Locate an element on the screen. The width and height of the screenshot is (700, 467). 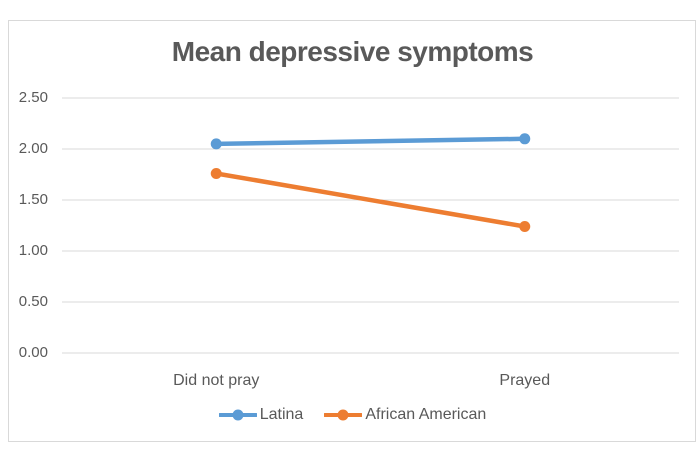
y-tick-label: 0.00 is located at coordinates (33, 352).